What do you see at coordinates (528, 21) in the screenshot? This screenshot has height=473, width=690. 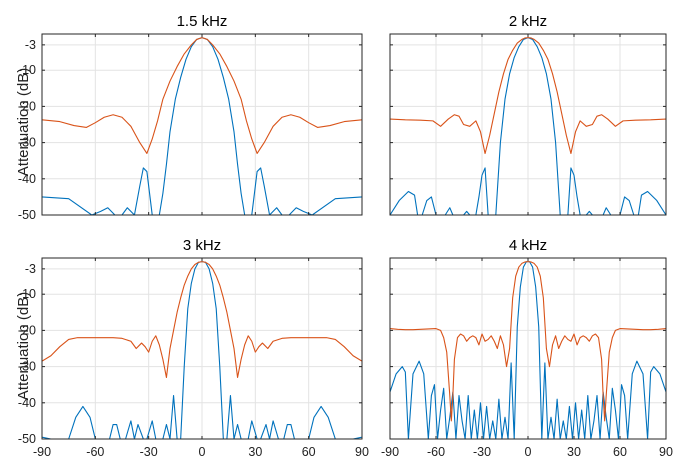 I see `panel-title: 2 kHz` at bounding box center [528, 21].